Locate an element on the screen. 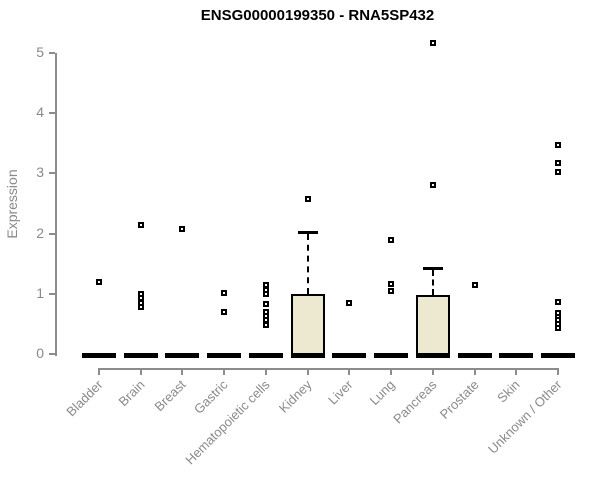 The height and width of the screenshot is (500, 600). y-tick-label: 2 is located at coordinates (40, 232).